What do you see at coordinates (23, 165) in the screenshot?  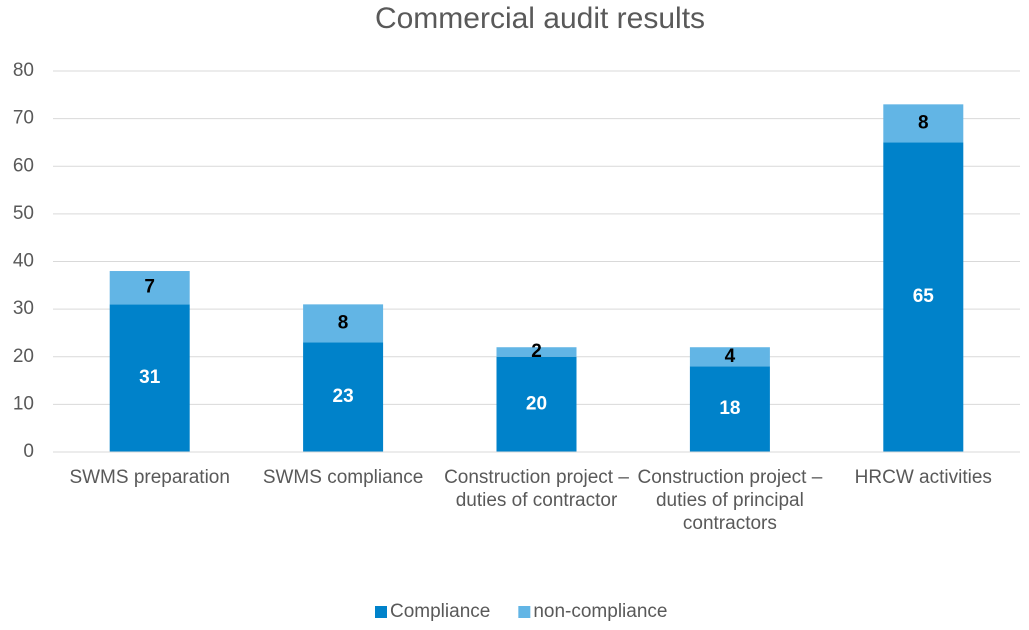 I see `y-tick-label: 60` at bounding box center [23, 165].